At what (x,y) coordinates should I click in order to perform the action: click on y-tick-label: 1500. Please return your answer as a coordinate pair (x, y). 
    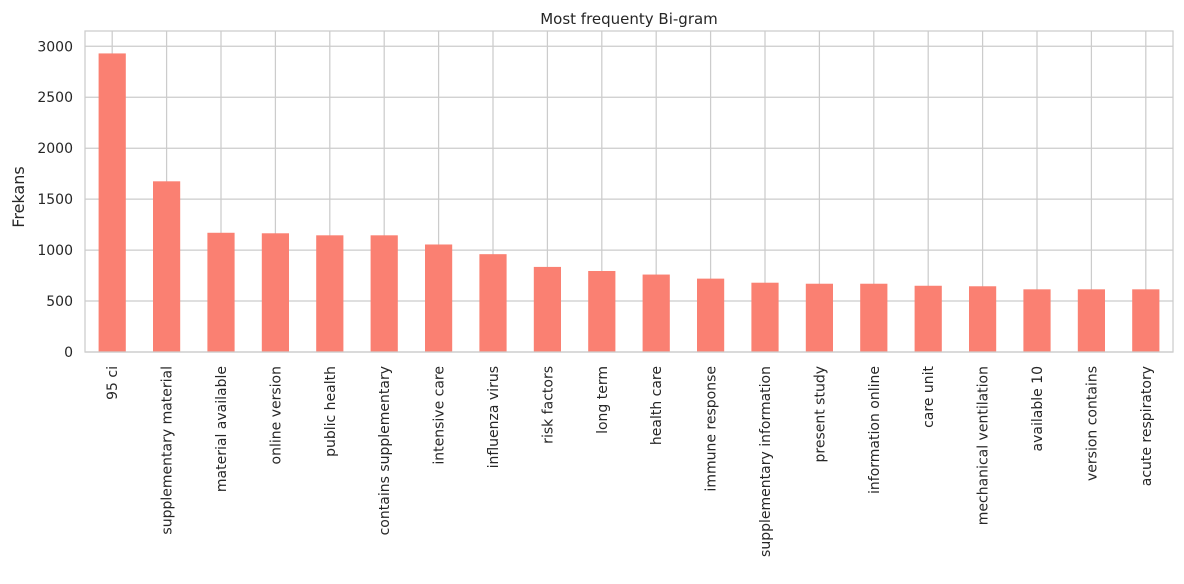
    Looking at the image, I should click on (55, 200).